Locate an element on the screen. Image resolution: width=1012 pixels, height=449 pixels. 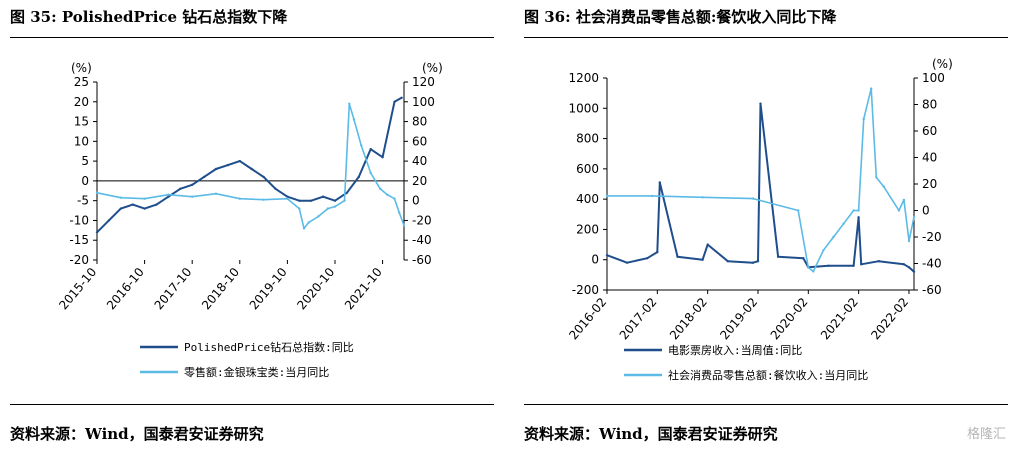
right-tick-label: 40 is located at coordinates (419, 161).